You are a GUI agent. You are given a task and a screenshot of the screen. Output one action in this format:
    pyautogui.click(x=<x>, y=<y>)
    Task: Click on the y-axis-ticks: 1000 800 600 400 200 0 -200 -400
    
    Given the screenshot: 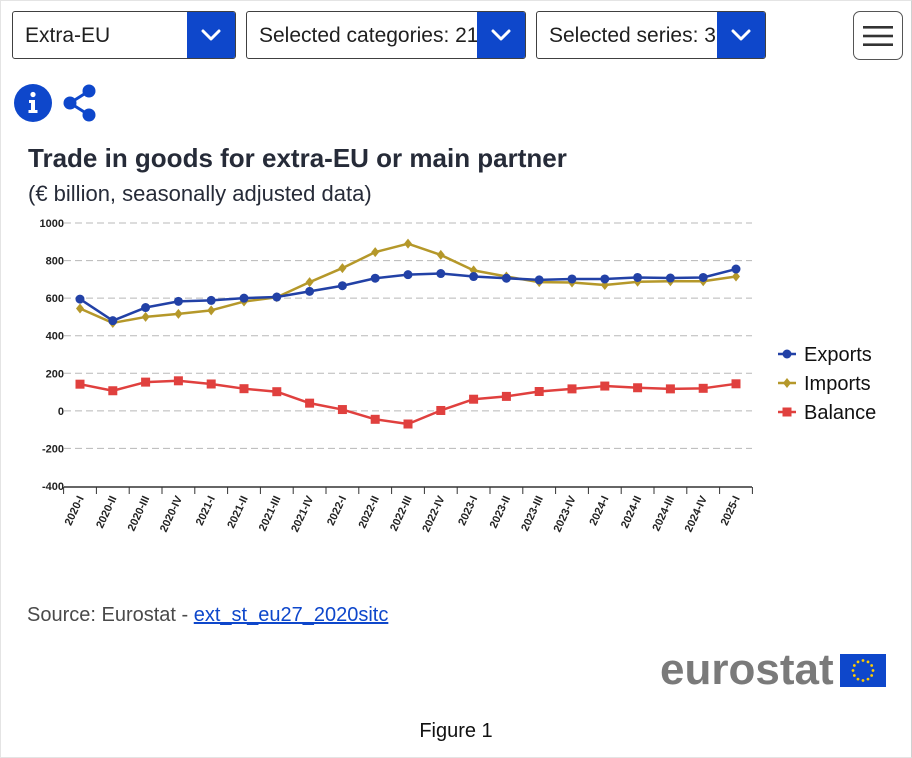 What is the action you would take?
    pyautogui.click(x=52, y=355)
    